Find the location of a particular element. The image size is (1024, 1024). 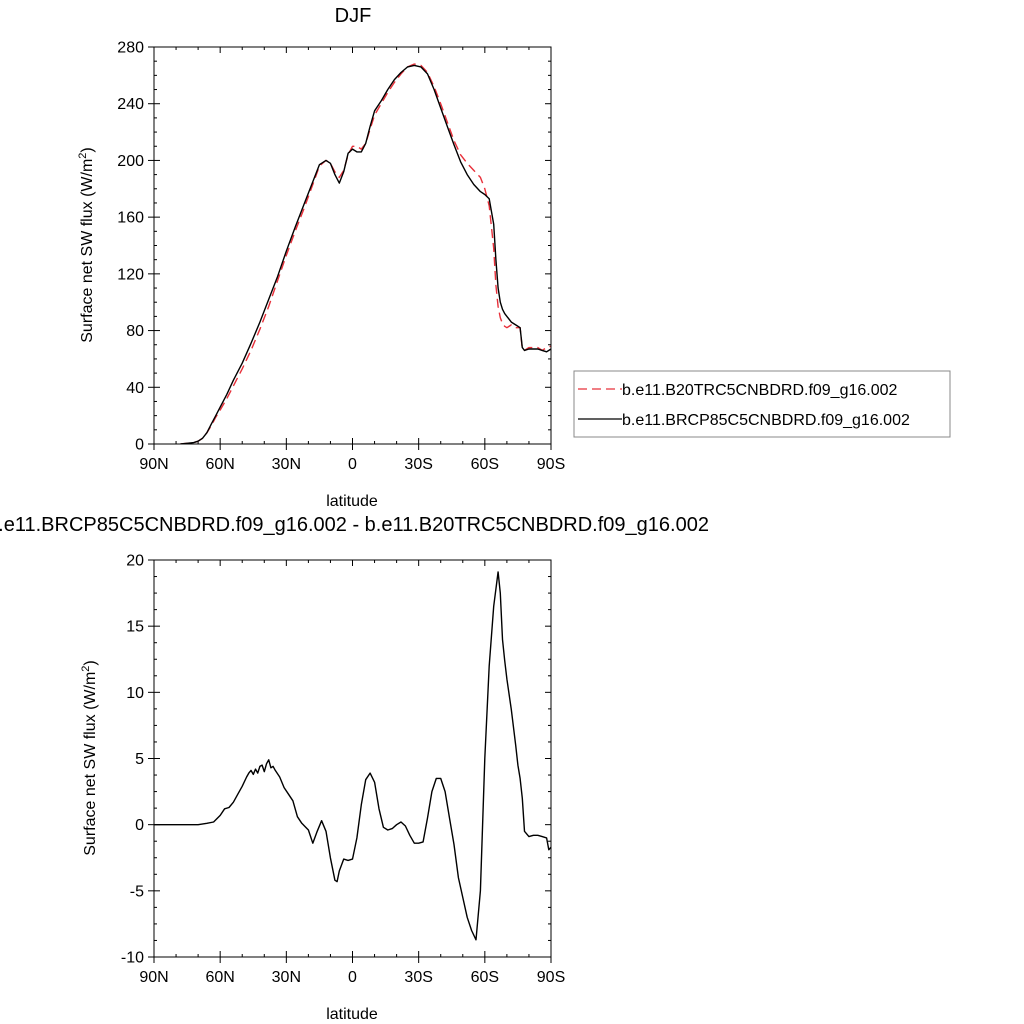

top-x-tick-labels: 90N 60N 30N 0 30S 60S 90S is located at coordinates (352, 464).